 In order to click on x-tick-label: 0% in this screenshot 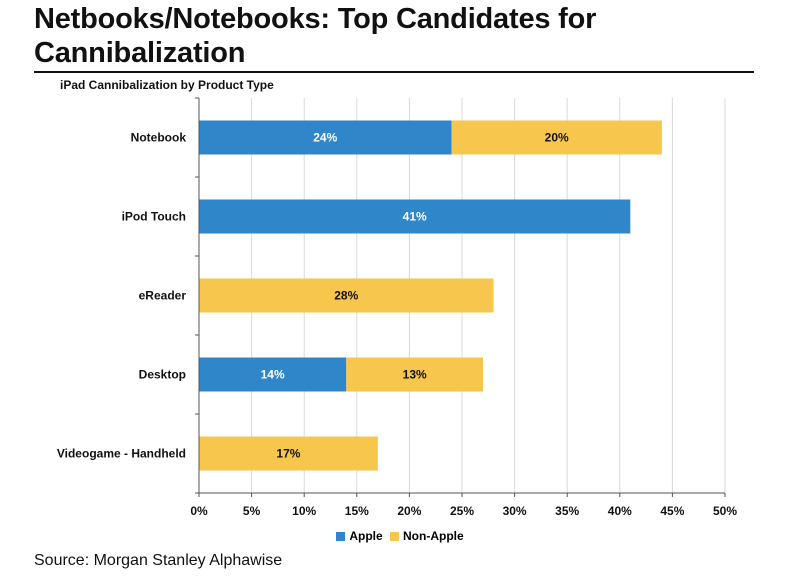, I will do `click(199, 511)`.